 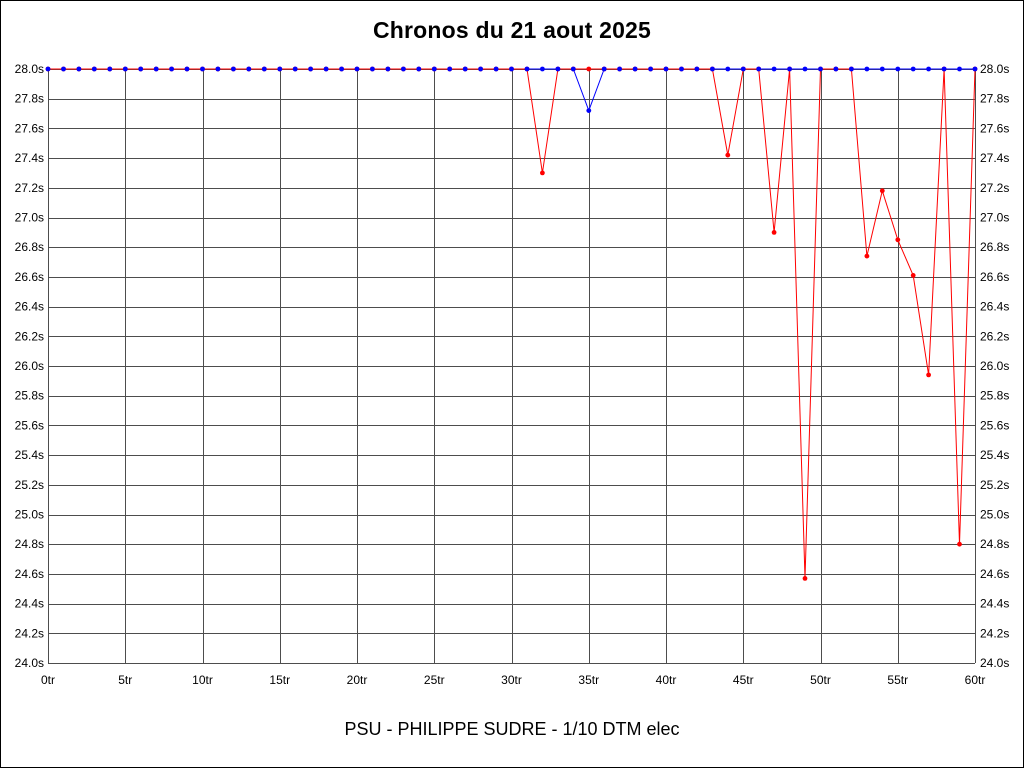 I want to click on y-tick-label-left: 27.2s, so click(x=29, y=188).